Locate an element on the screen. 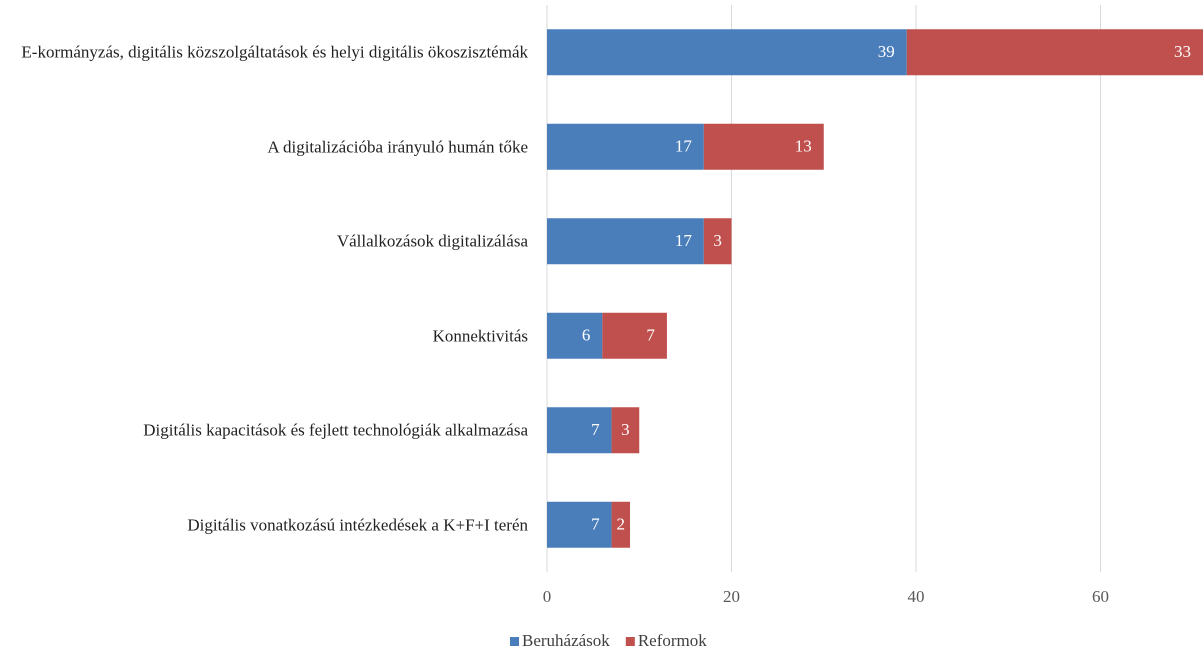  data-label: 39 is located at coordinates (886, 51).